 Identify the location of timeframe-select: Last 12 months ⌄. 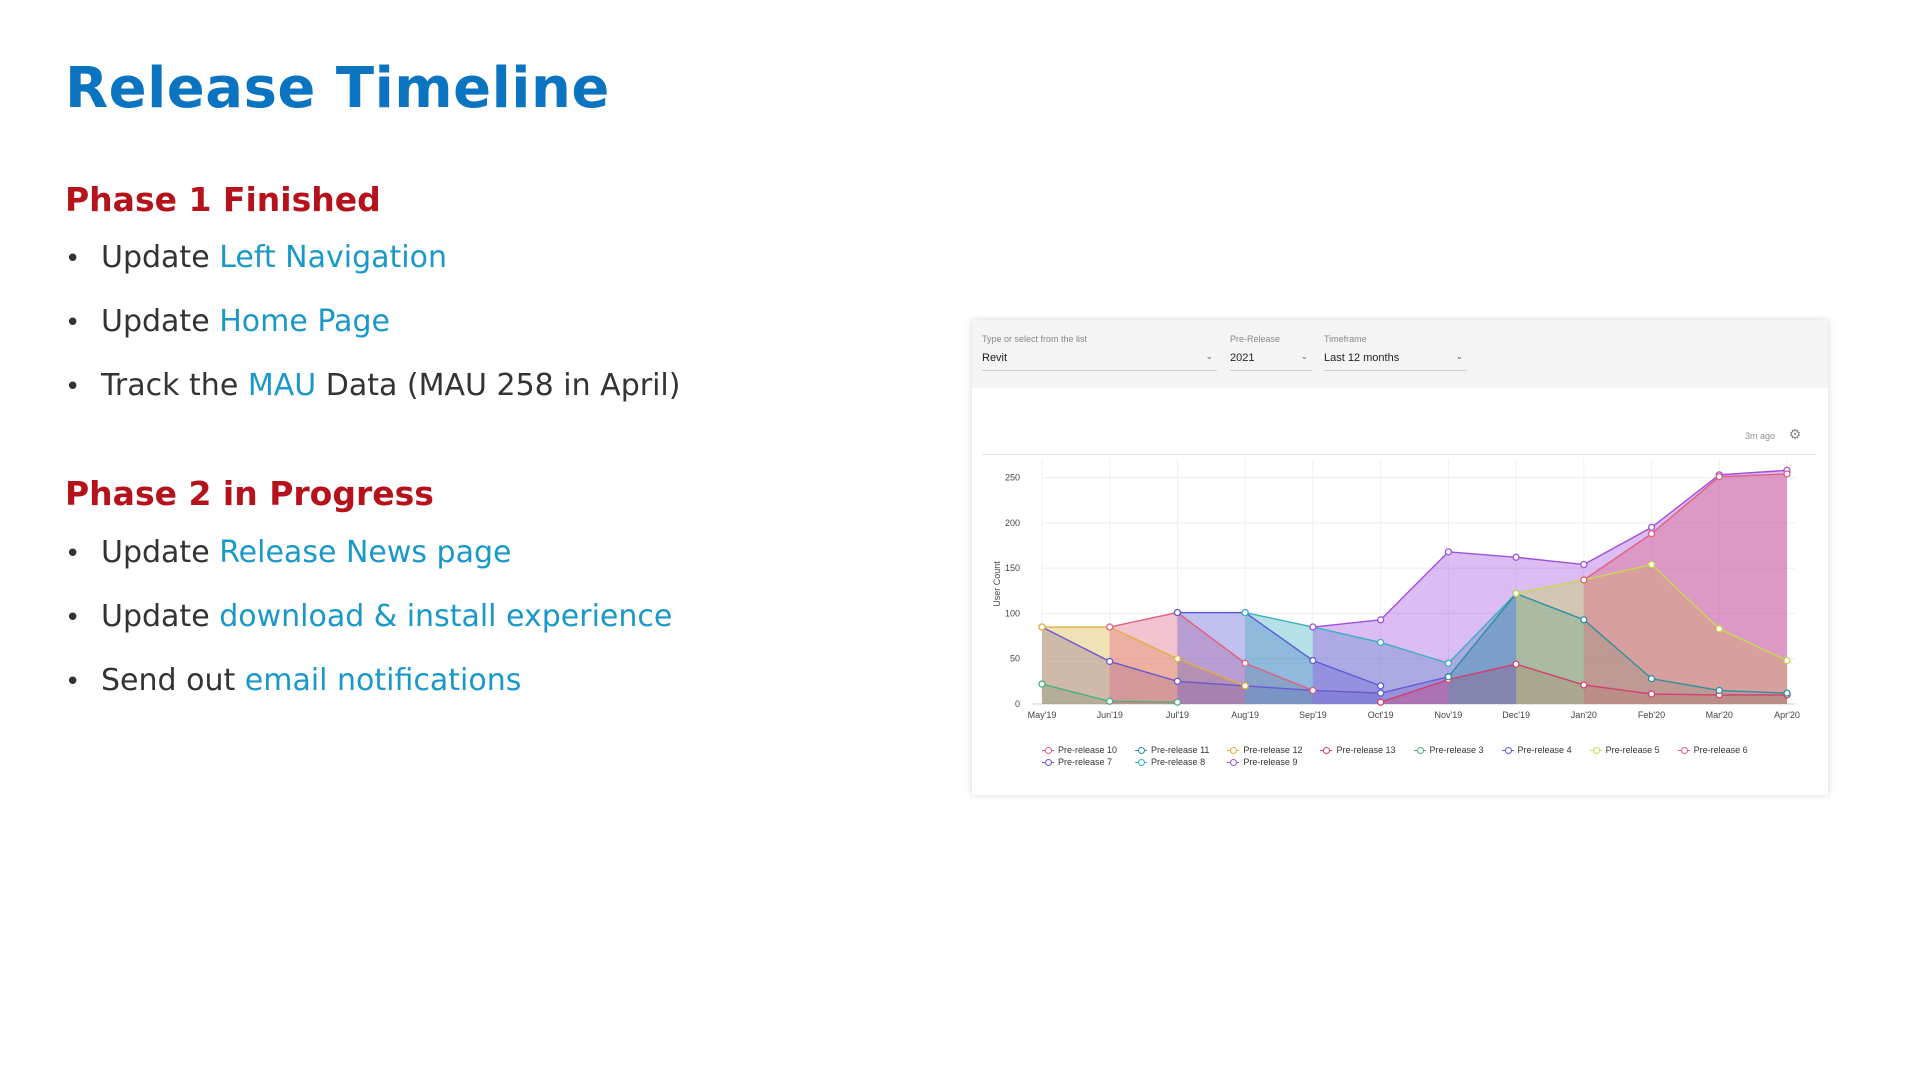
(1395, 360).